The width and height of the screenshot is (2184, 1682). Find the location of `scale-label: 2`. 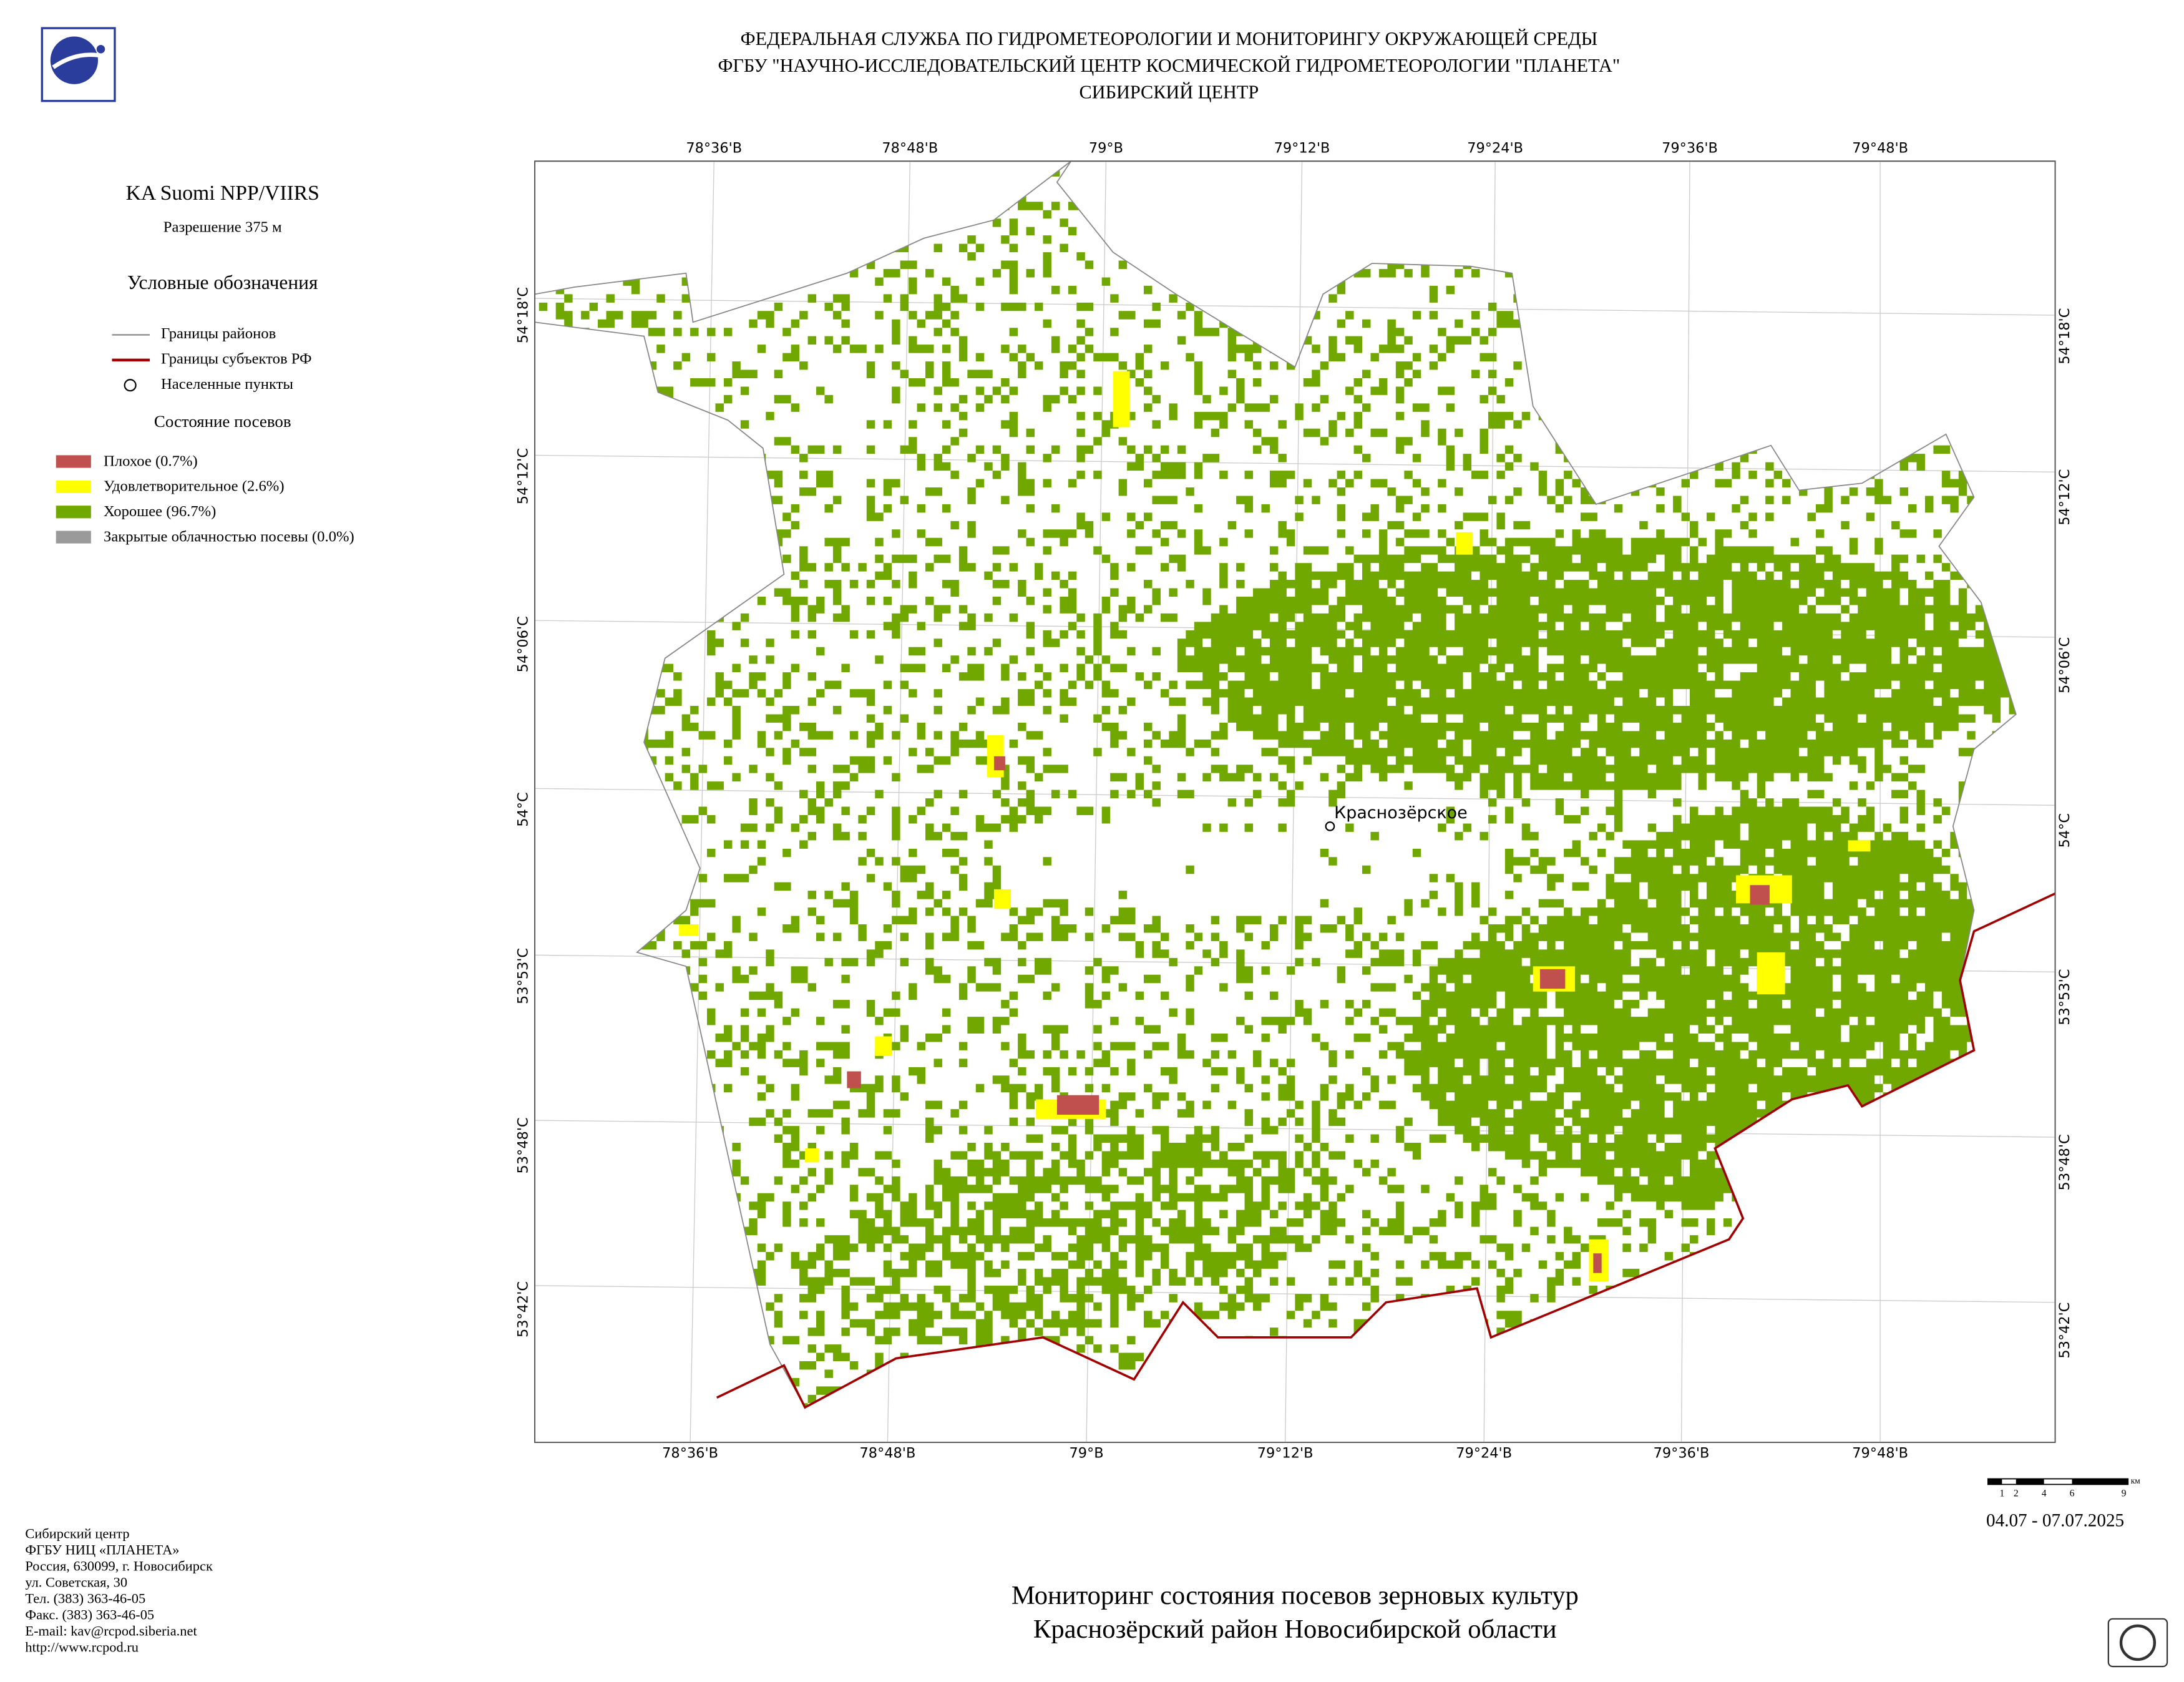

scale-label: 2 is located at coordinates (2017, 1494).